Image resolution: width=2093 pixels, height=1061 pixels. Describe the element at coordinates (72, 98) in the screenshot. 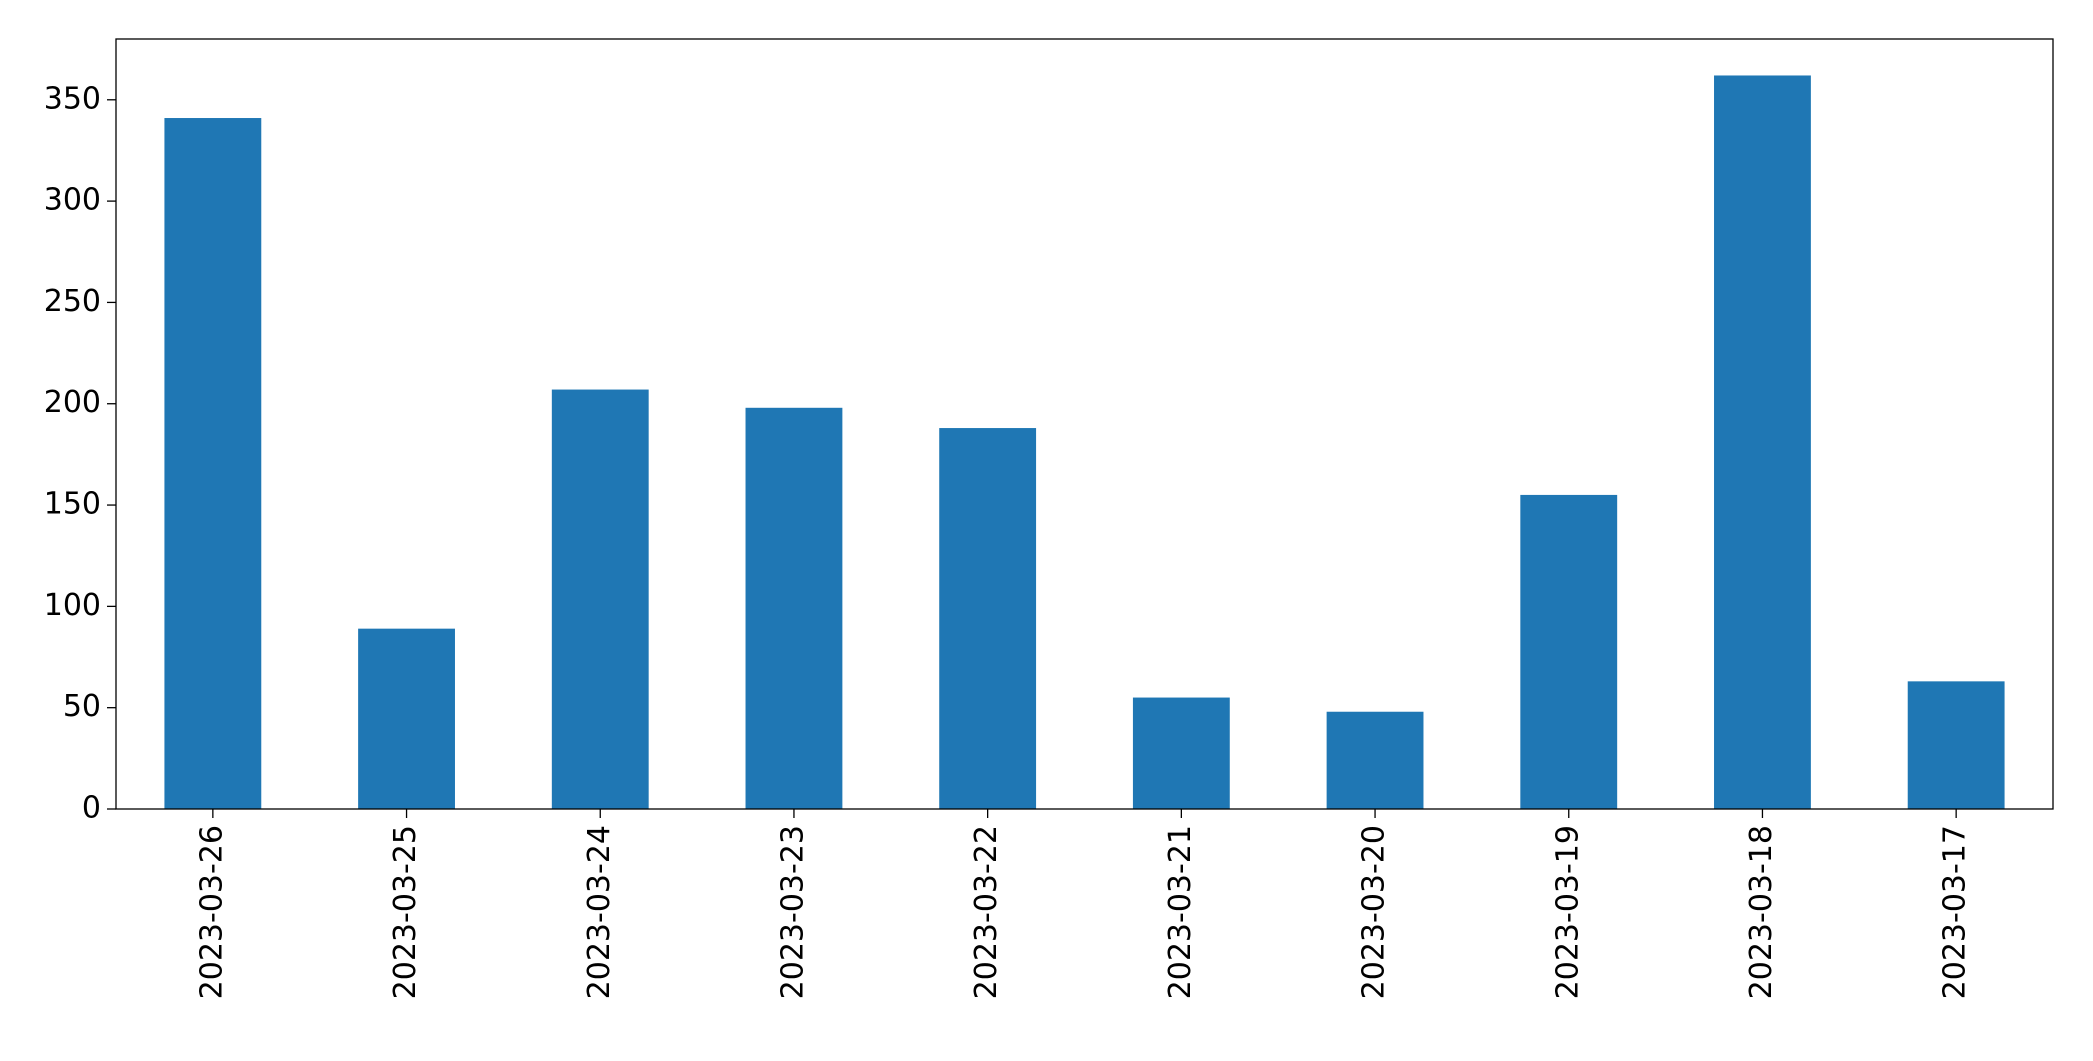

I see `y-tick-label: 350` at that location.